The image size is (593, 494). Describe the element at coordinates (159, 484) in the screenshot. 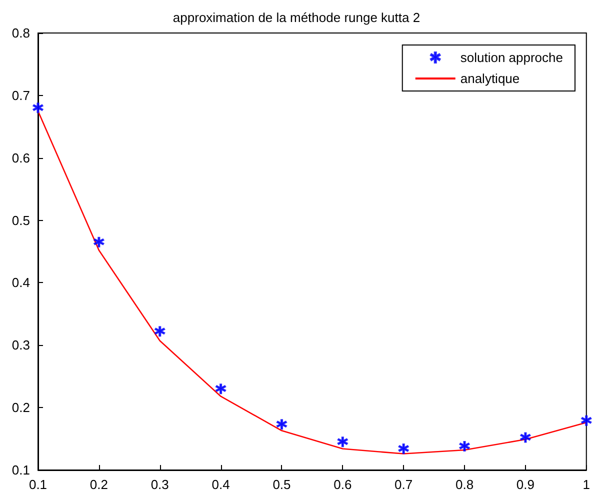

I see `x-tick-label: 0.3` at that location.